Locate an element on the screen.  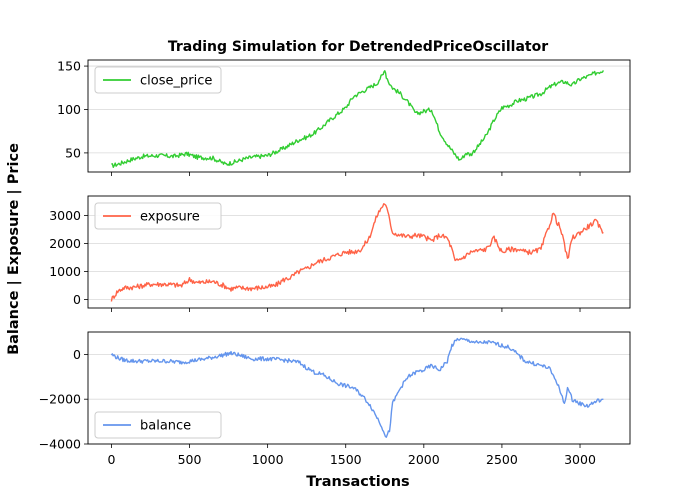
x-tick-label: 1500 is located at coordinates (346, 459).